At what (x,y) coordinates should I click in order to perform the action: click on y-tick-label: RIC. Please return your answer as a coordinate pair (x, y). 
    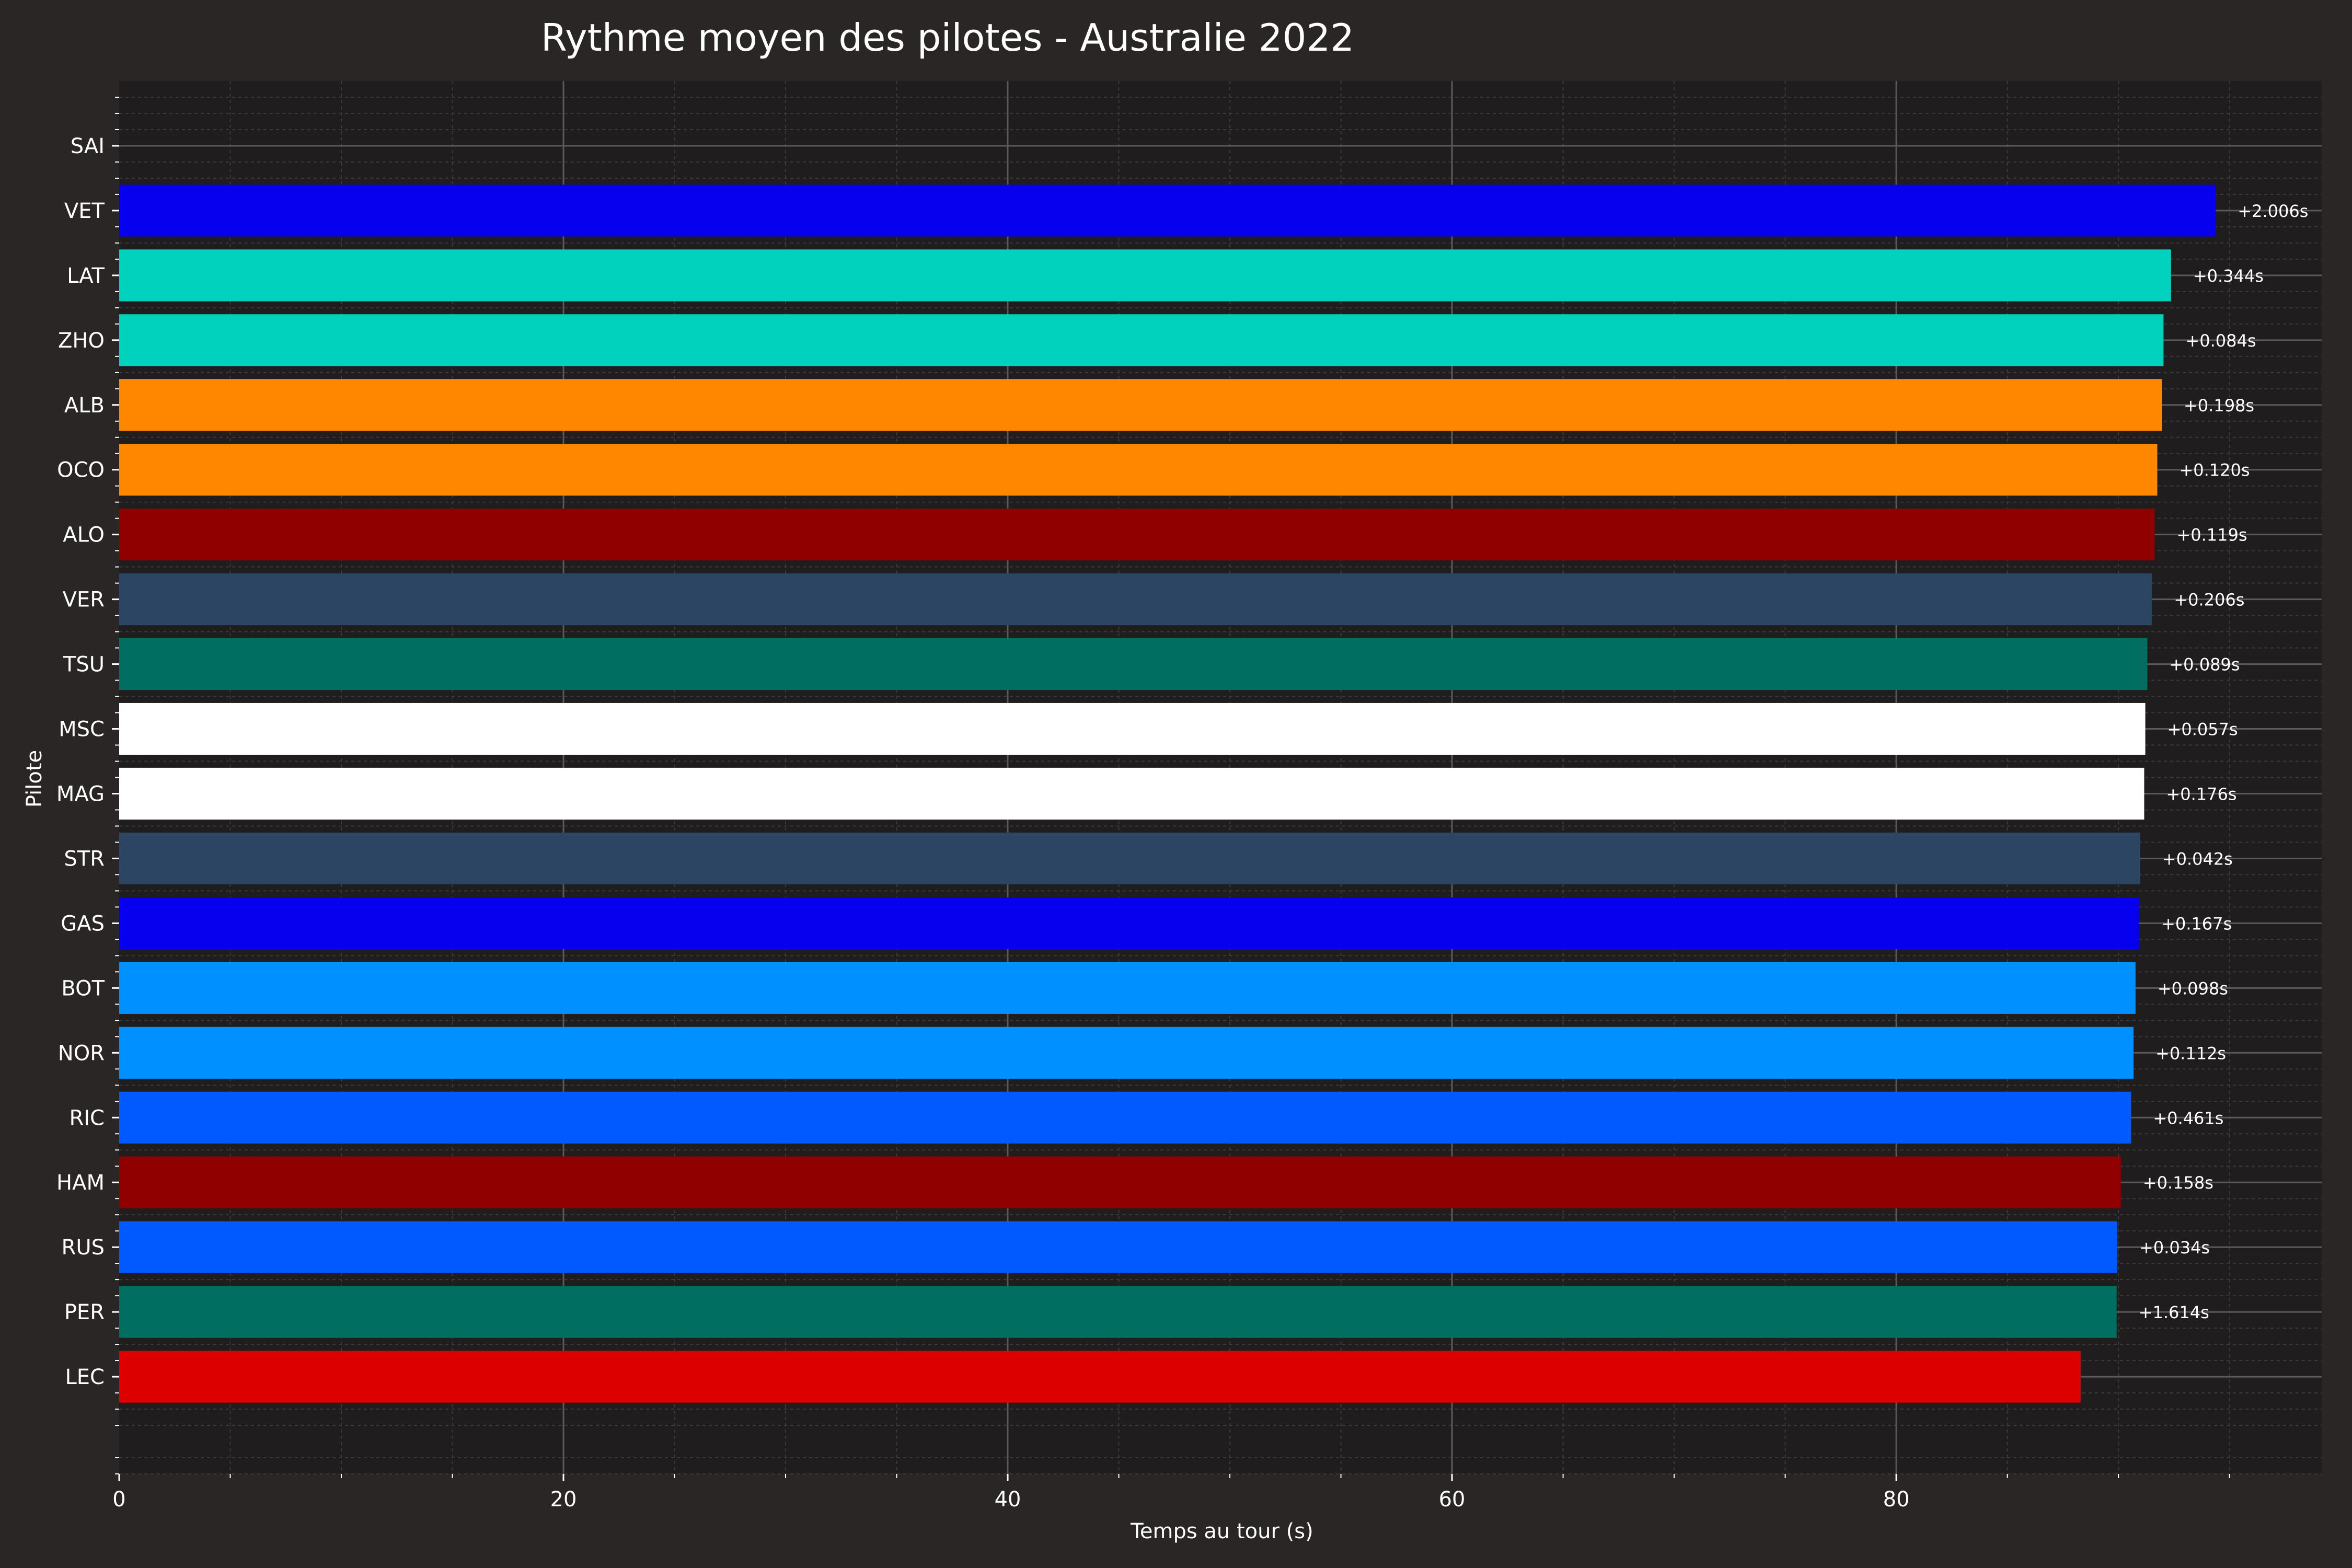
    Looking at the image, I should click on (87, 1118).